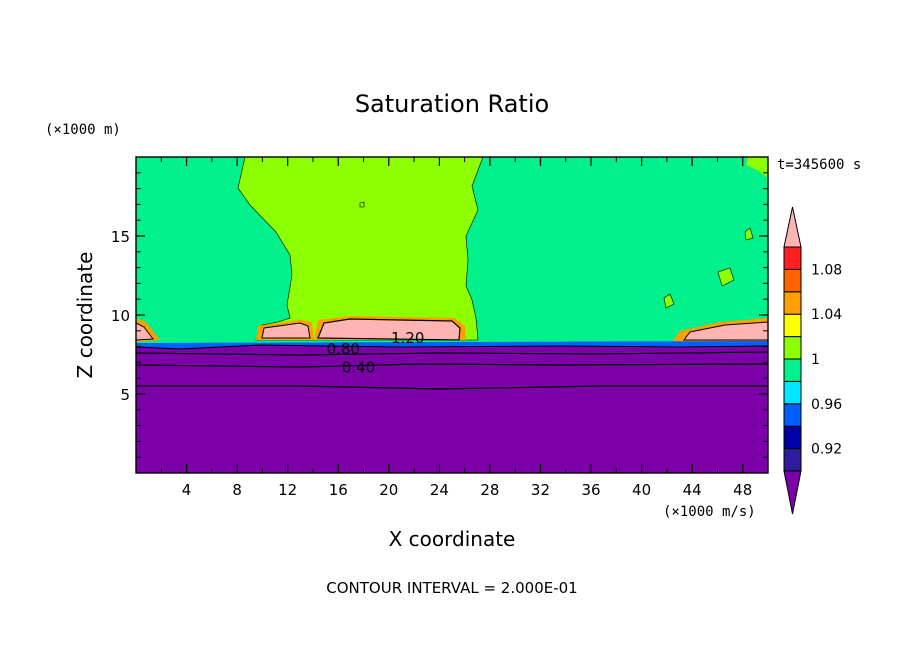 This screenshot has width=904, height=654. I want to click on x-tick-label: 32, so click(540, 490).